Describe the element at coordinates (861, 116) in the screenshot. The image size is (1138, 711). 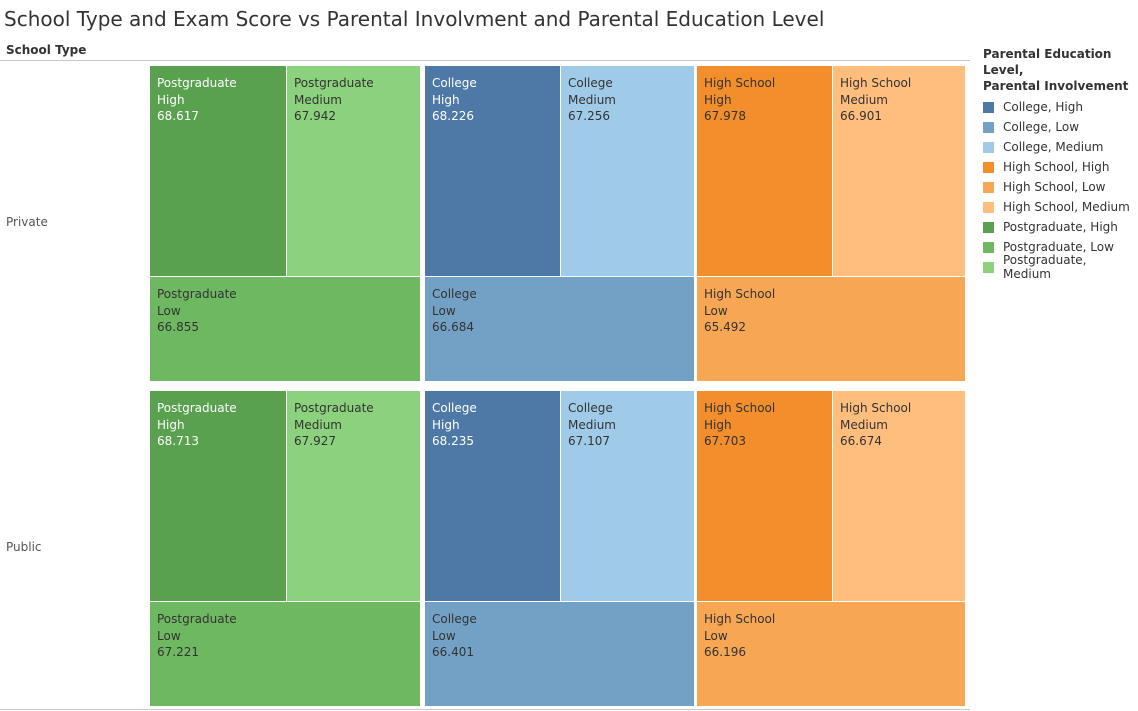
I see `tile-value-label: 66.901` at that location.